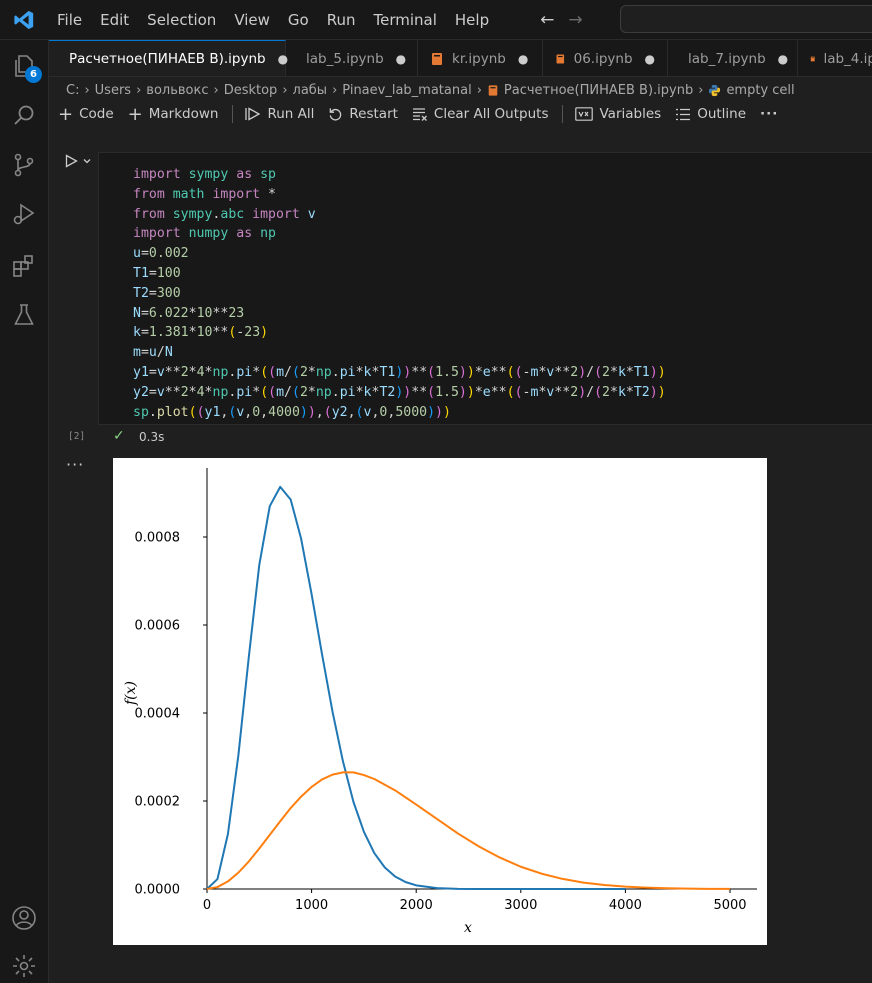 The width and height of the screenshot is (872, 983). Describe the element at coordinates (169, 58) in the screenshot. I see `tab-raschetnoe: Расчетное(ПИНАЕВ В).ipynb ●` at that location.